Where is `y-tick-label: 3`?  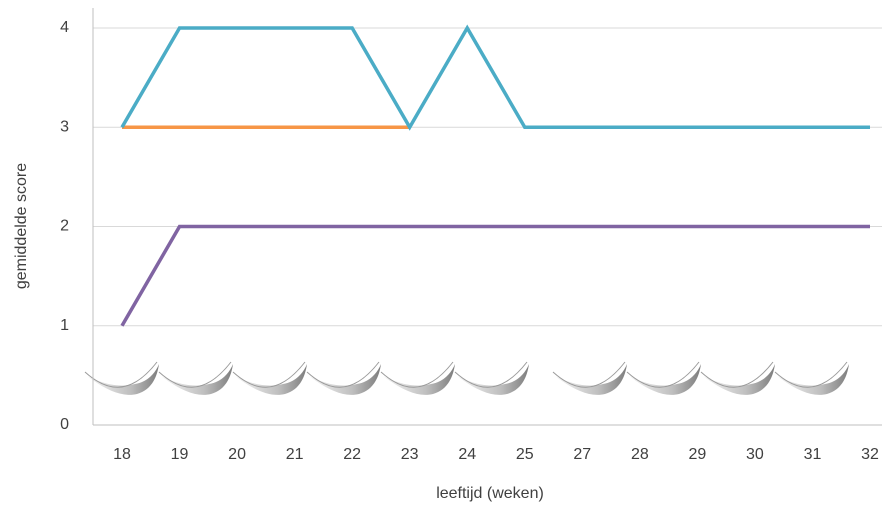
y-tick-label: 3 is located at coordinates (64, 126).